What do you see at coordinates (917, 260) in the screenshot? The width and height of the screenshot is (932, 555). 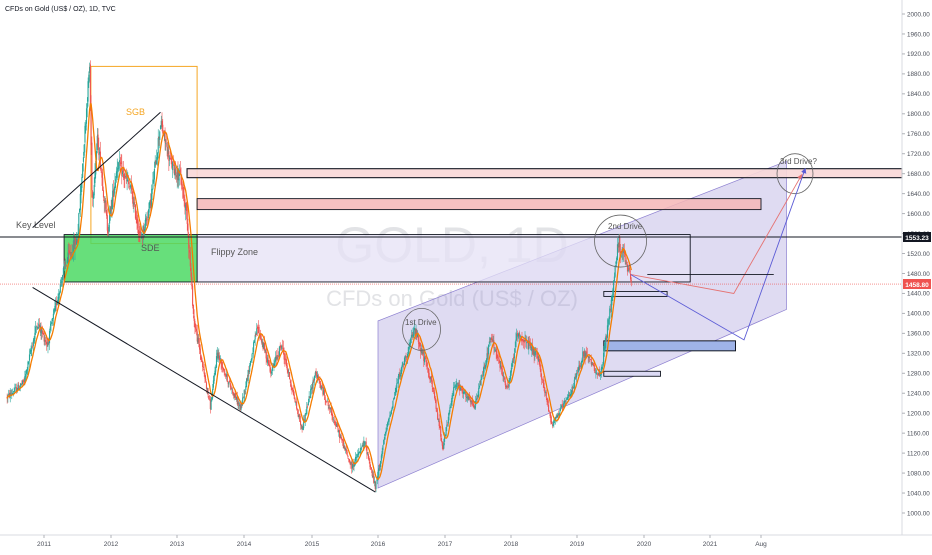 I see `price-badges: 1553.23 1458.80` at bounding box center [917, 260].